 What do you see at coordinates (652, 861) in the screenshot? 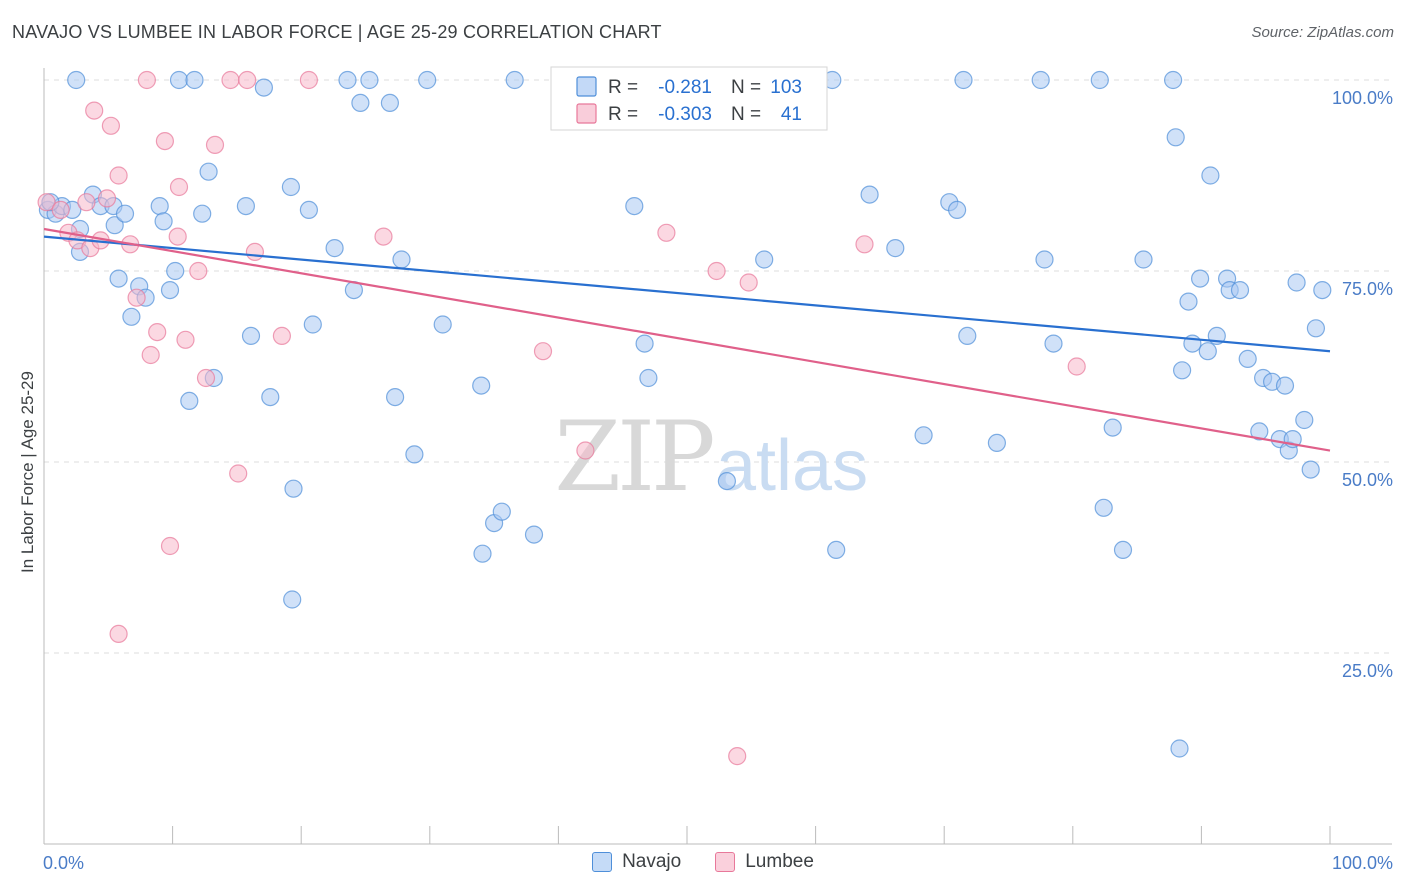
I see `legend-label-navajo: Navajo` at bounding box center [652, 861].